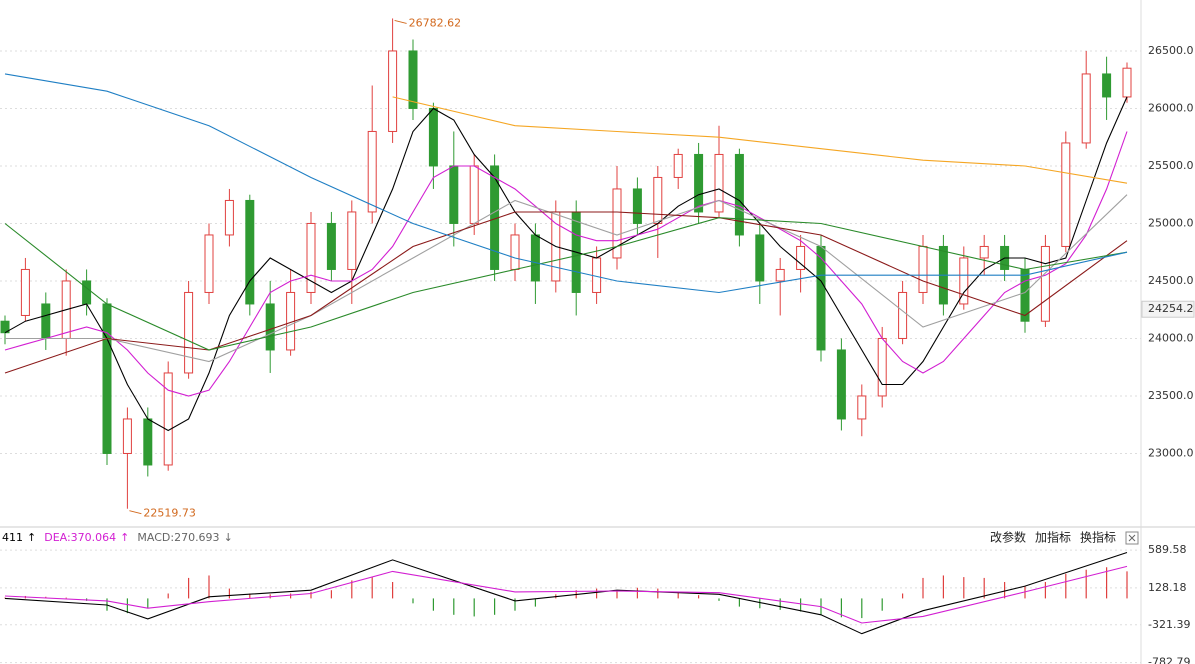  What do you see at coordinates (1053, 537) in the screenshot?
I see `indicator-button: 加指标` at bounding box center [1053, 537].